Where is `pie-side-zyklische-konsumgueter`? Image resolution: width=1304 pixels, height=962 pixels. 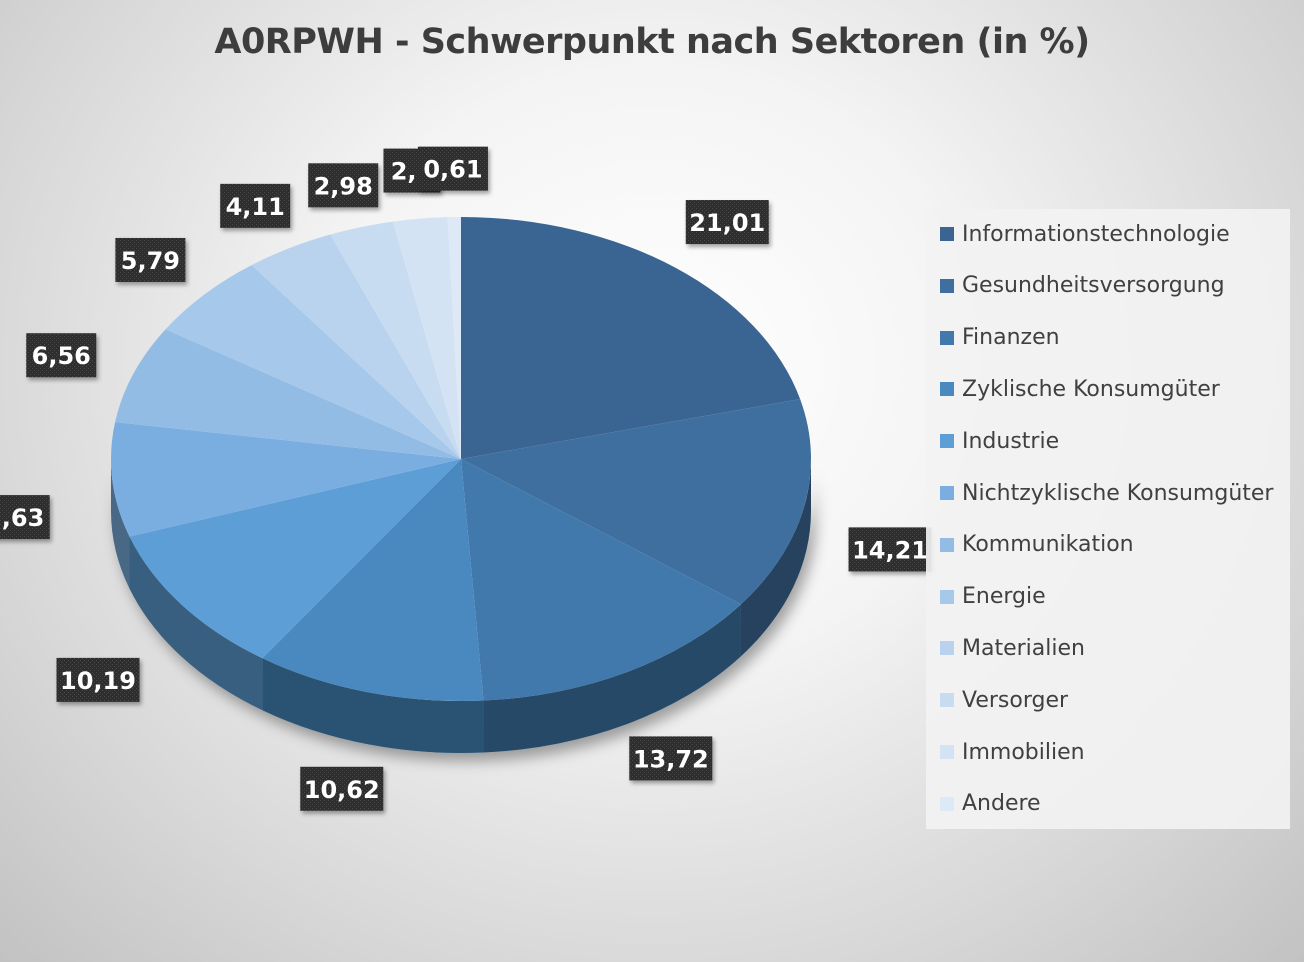 pie-side-zyklische-konsumgueter is located at coordinates (373, 706).